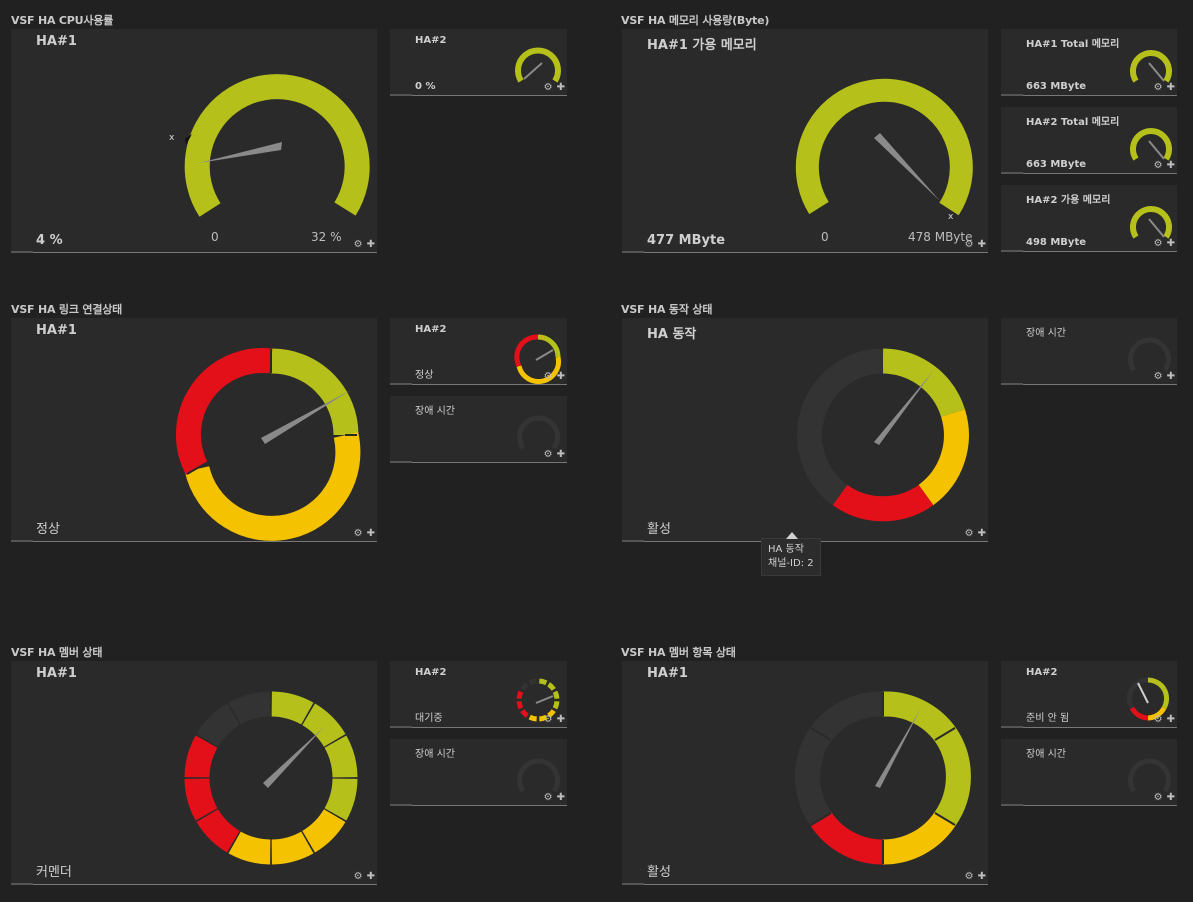 This screenshot has width=1193, height=902. Describe the element at coordinates (686, 240) in the screenshot. I see `card-value: 477 MByte` at that location.